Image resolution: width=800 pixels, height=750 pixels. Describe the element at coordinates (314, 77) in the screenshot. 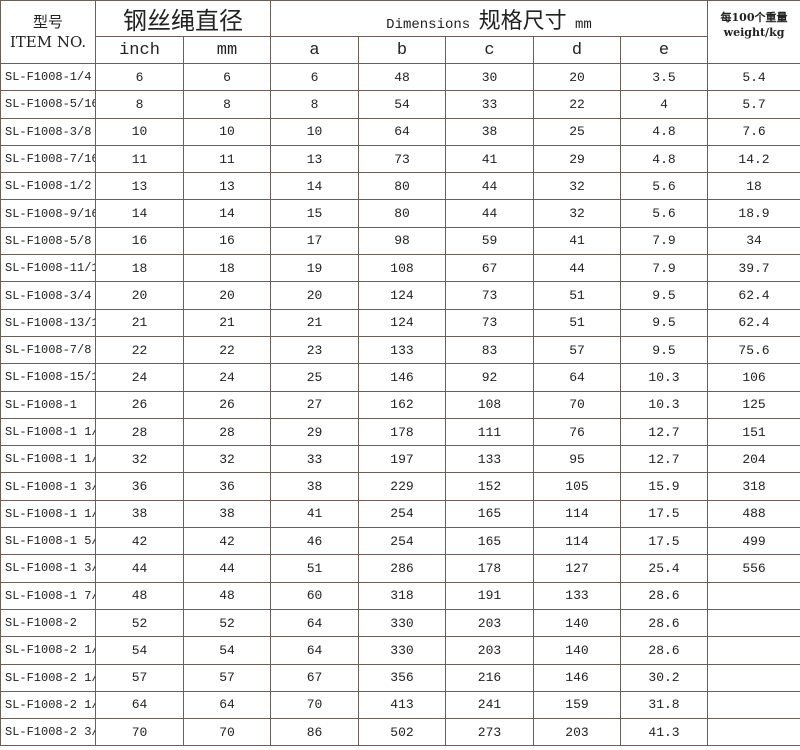

I see `cell-a: 6` at that location.